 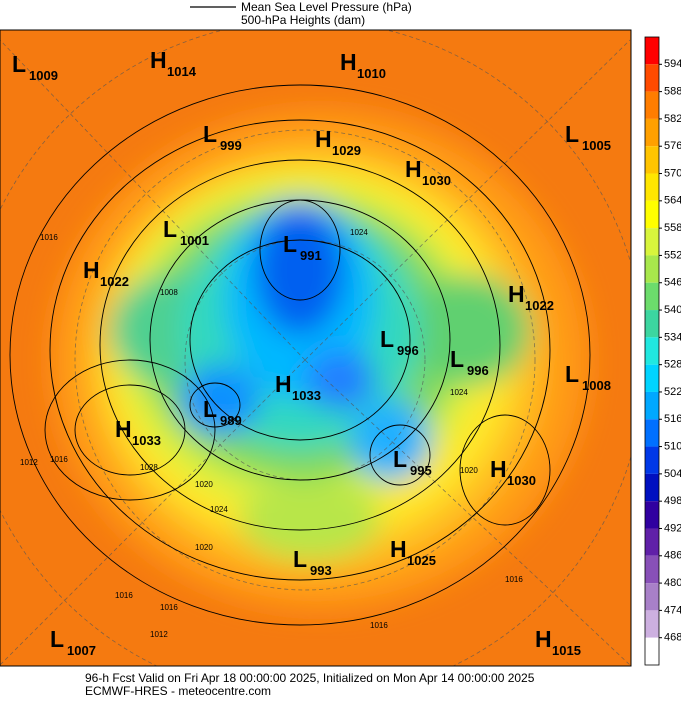 I want to click on colorbar-tick-label: 492, so click(x=672, y=528).